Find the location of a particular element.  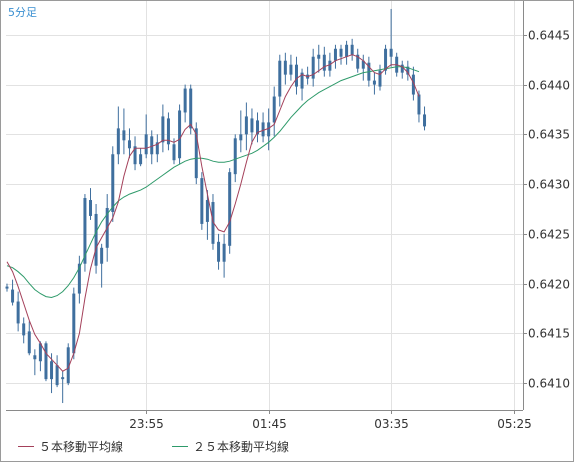

legend-sma5-label: ５本移動平均線 is located at coordinates (81, 447).